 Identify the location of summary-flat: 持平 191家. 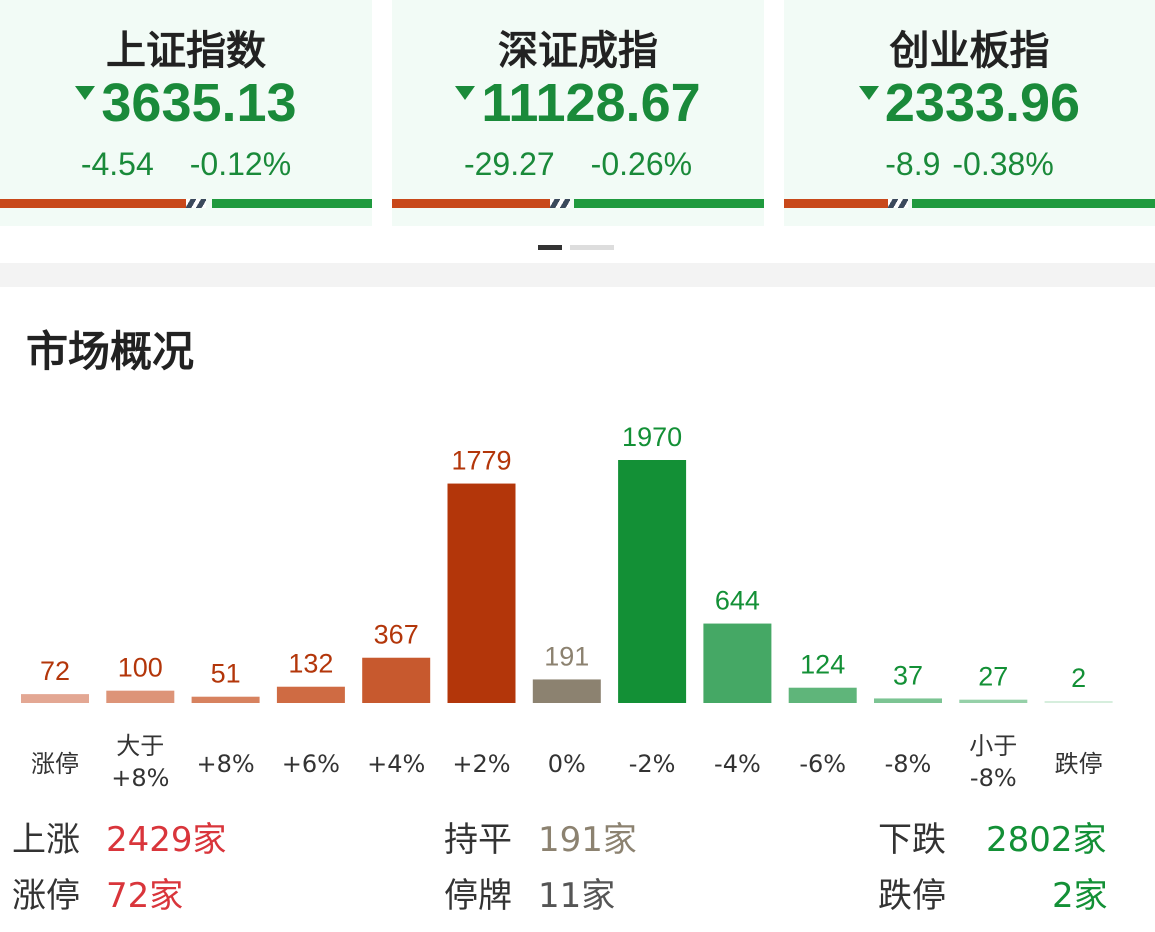
(540, 836).